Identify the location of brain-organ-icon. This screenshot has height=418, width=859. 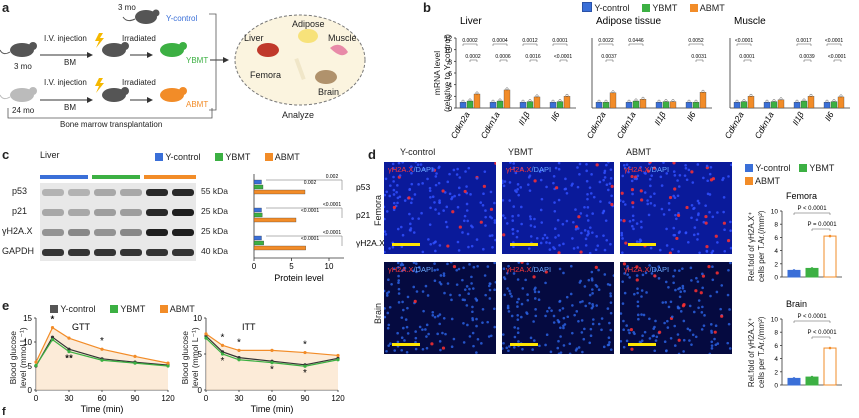
(326, 77).